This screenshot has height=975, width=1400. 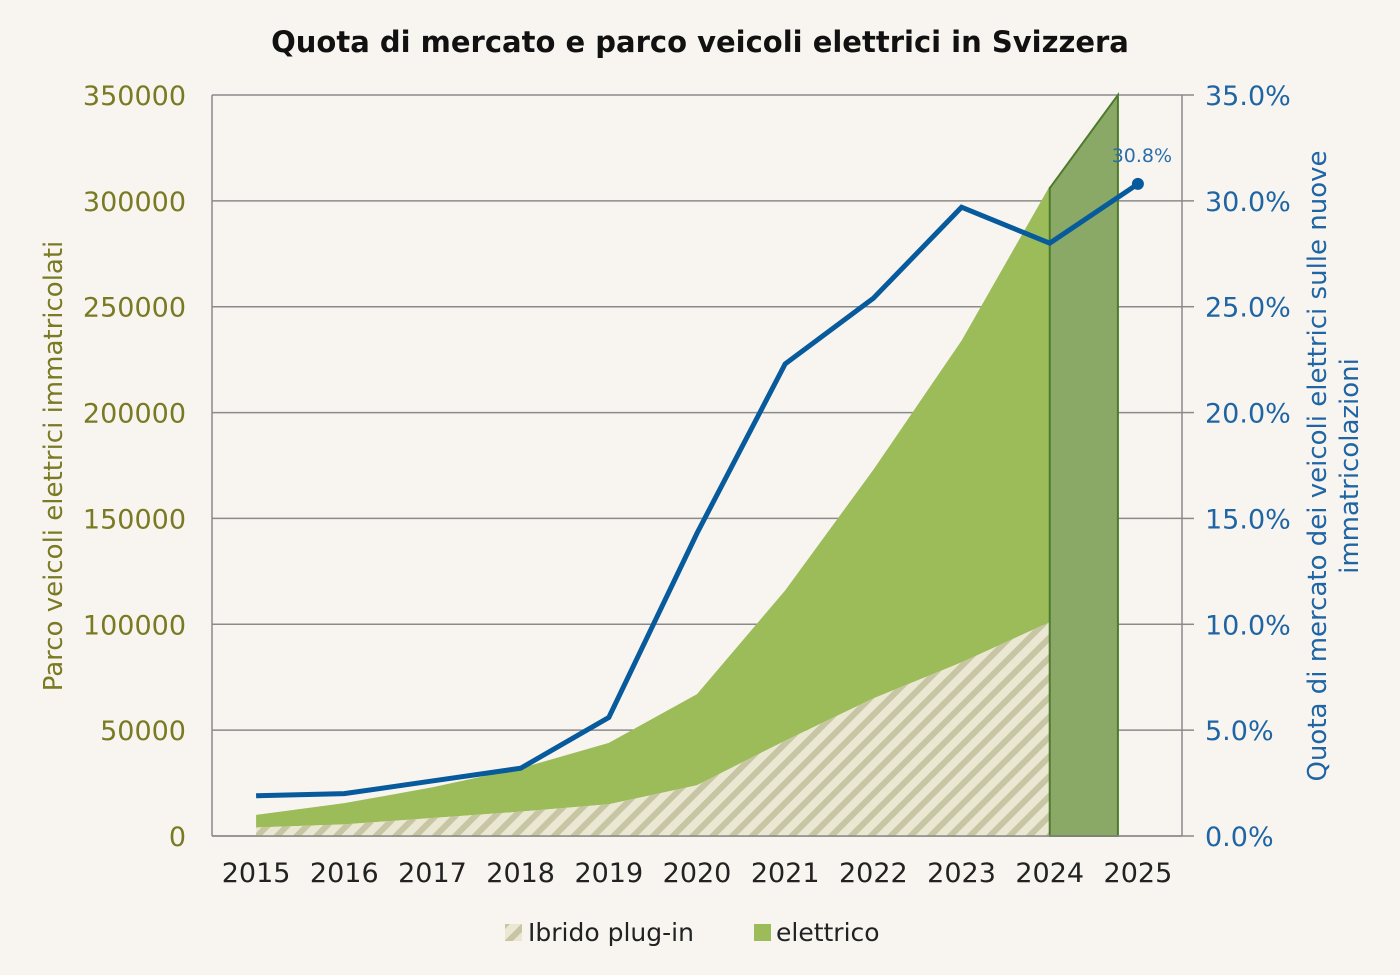 What do you see at coordinates (256, 873) in the screenshot?
I see `x-tick-label: 2015` at bounding box center [256, 873].